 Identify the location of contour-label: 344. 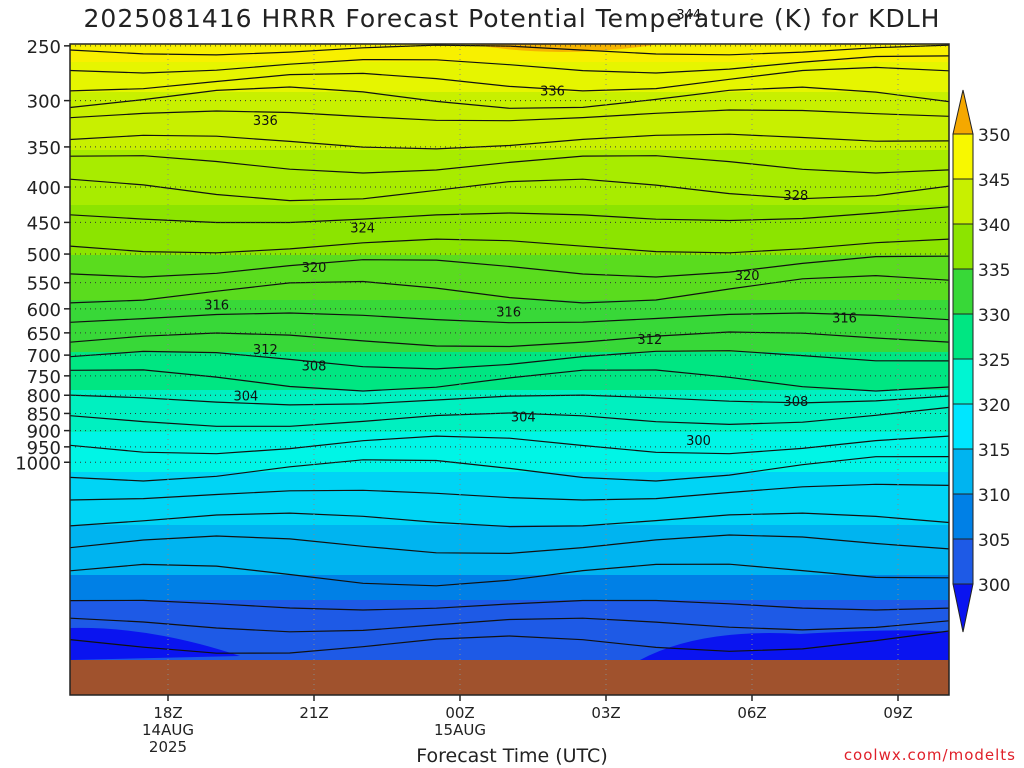
(688, 15).